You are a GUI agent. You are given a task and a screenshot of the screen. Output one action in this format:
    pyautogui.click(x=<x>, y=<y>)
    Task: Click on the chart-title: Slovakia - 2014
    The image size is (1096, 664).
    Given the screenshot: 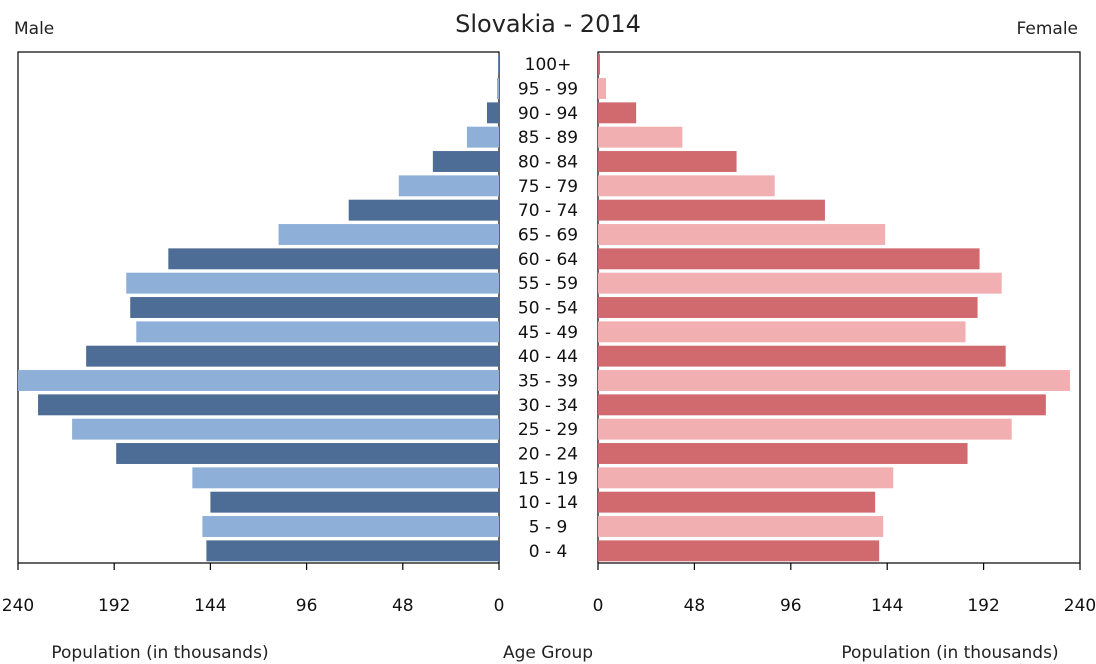 What is the action you would take?
    pyautogui.click(x=548, y=24)
    